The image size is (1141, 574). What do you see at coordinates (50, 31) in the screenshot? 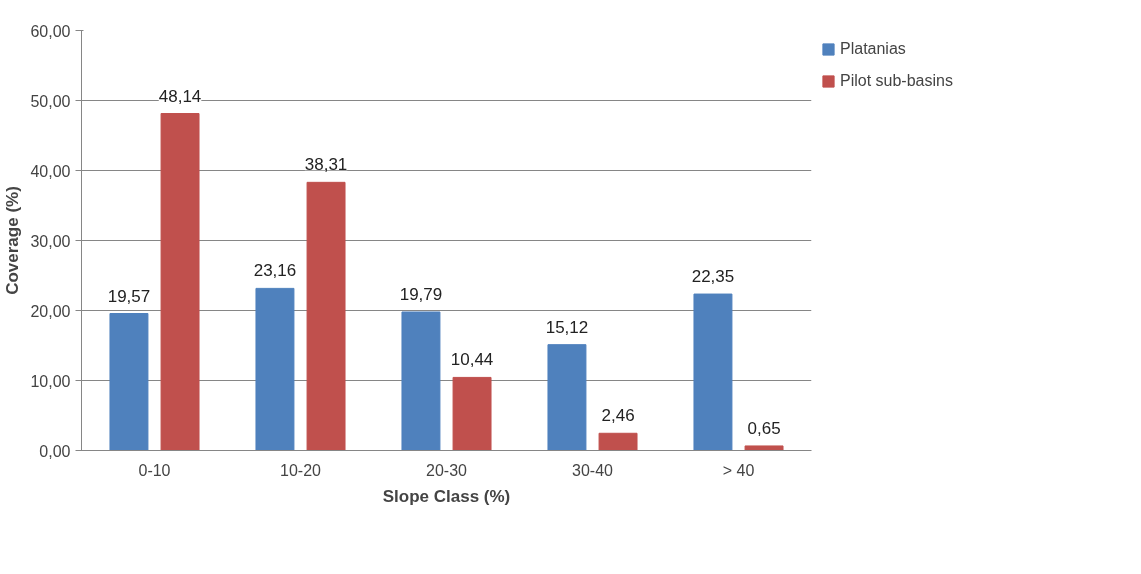
I see `y-tick-label: 60,00` at bounding box center [50, 31].